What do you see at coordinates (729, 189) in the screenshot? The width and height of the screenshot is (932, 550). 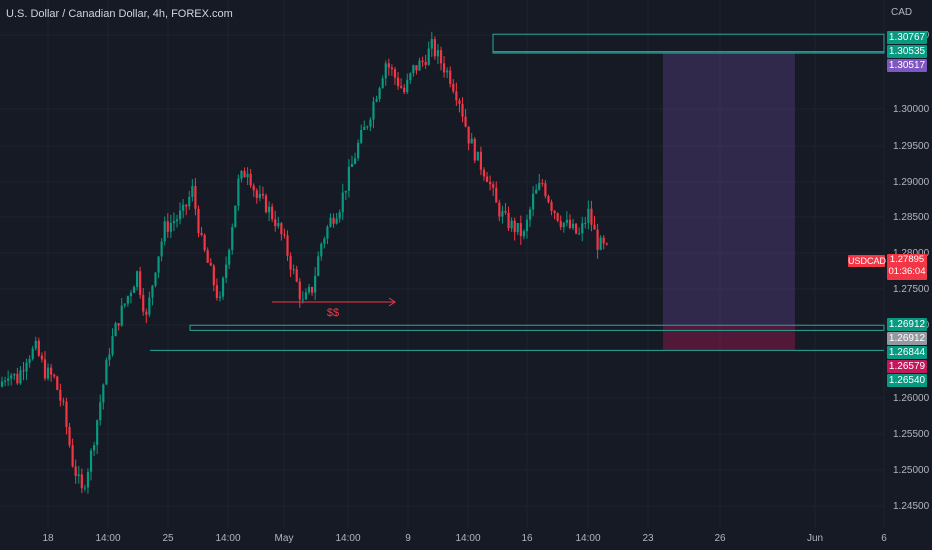 I see `profit-zone` at bounding box center [729, 189].